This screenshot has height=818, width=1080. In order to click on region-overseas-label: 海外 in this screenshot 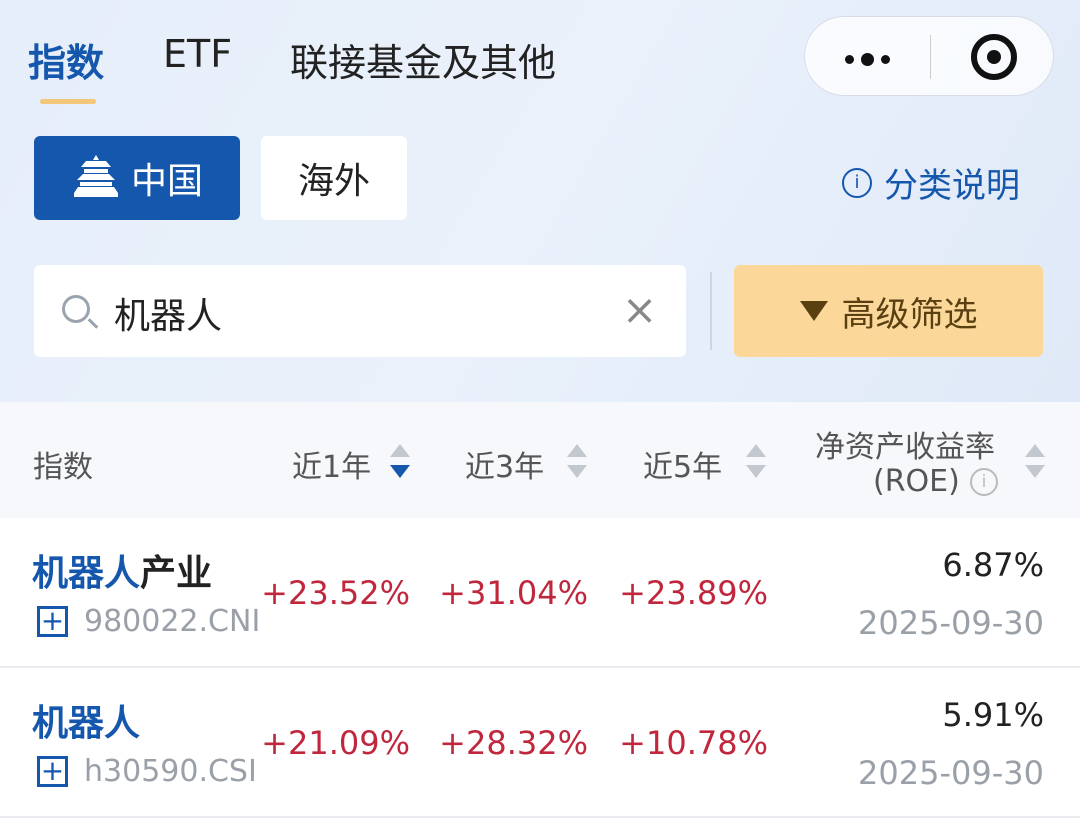, I will do `click(333, 181)`.